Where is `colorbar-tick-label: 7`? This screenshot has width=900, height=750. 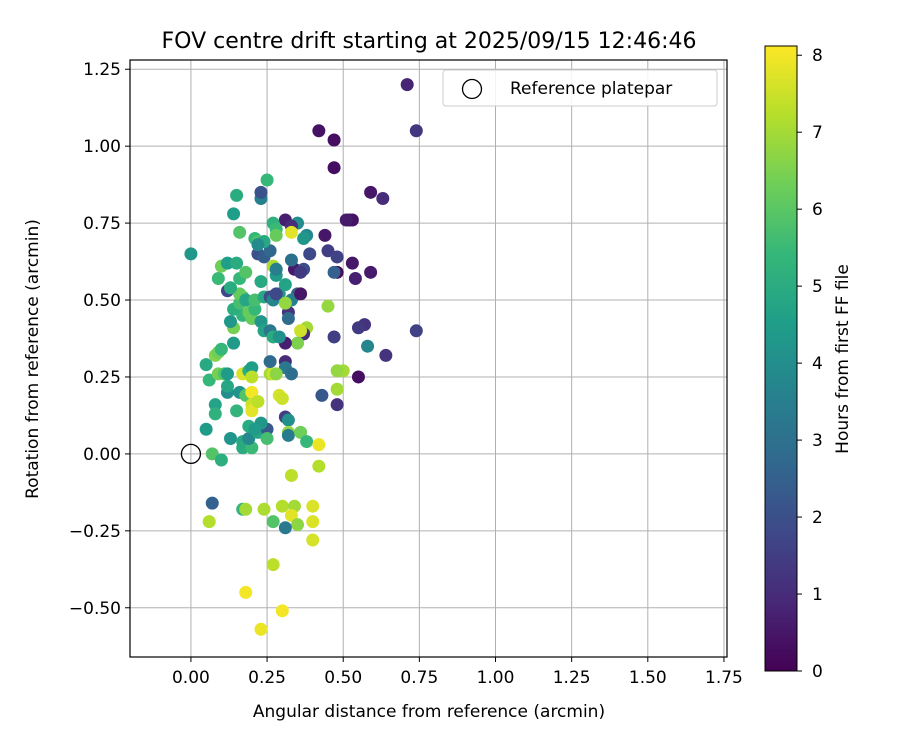
colorbar-tick-label: 7 is located at coordinates (817, 133).